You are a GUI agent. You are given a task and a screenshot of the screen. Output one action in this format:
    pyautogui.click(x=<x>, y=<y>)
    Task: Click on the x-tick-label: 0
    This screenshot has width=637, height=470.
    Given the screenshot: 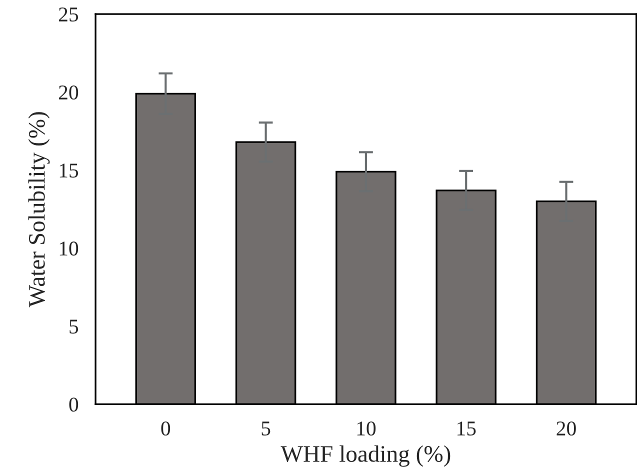 What is the action you would take?
    pyautogui.click(x=165, y=428)
    